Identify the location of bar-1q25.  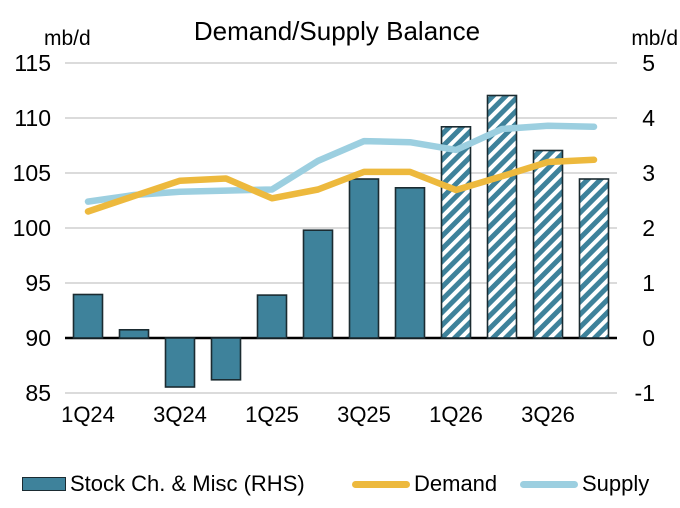
(272, 316).